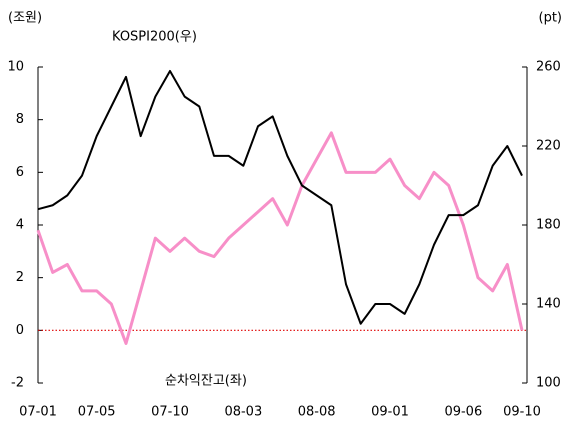 The width and height of the screenshot is (570, 424). I want to click on y-tick-label: 8, so click(20, 119).